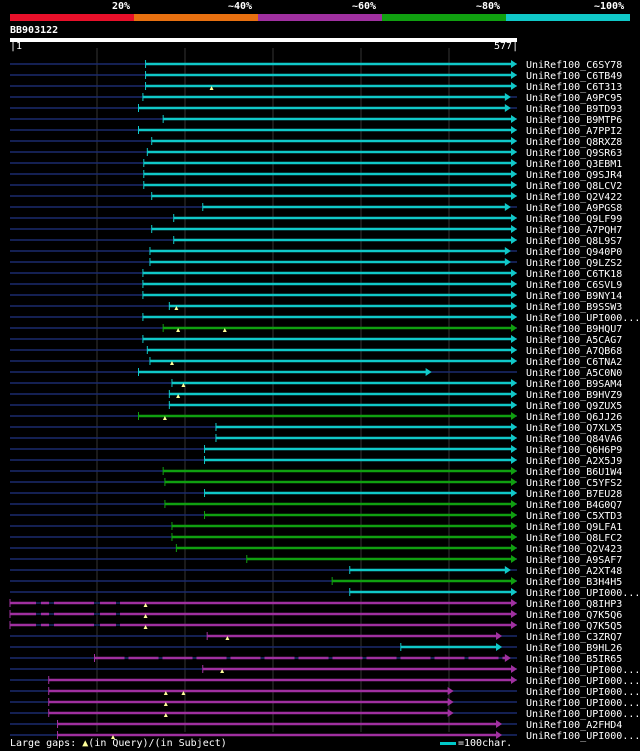 The height and width of the screenshot is (751, 640). Describe the element at coordinates (316, 285) in the screenshot. I see `hit-row: UniRef100_C6SVL9` at that location.